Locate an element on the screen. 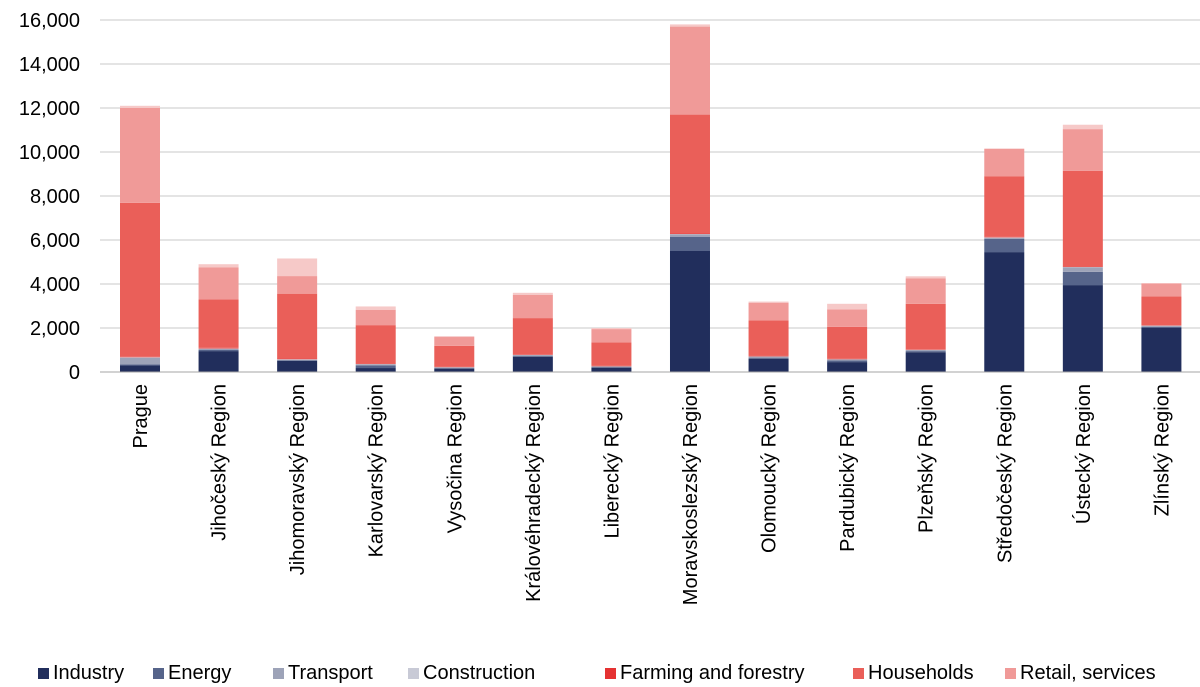 The image size is (1200, 687). y-tick-label: 0 is located at coordinates (74, 373).